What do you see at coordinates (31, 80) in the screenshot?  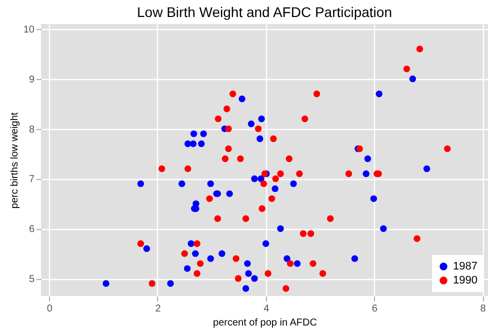 I see `y-tick-label: 9` at bounding box center [31, 80].